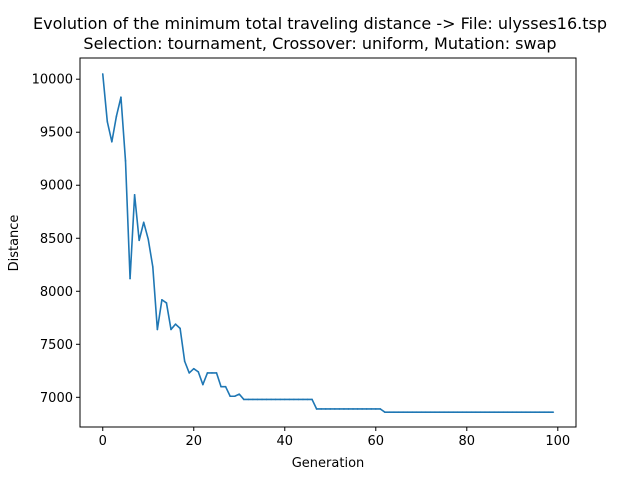  Describe the element at coordinates (328, 463) in the screenshot. I see `x-axis-label: Generation` at that location.